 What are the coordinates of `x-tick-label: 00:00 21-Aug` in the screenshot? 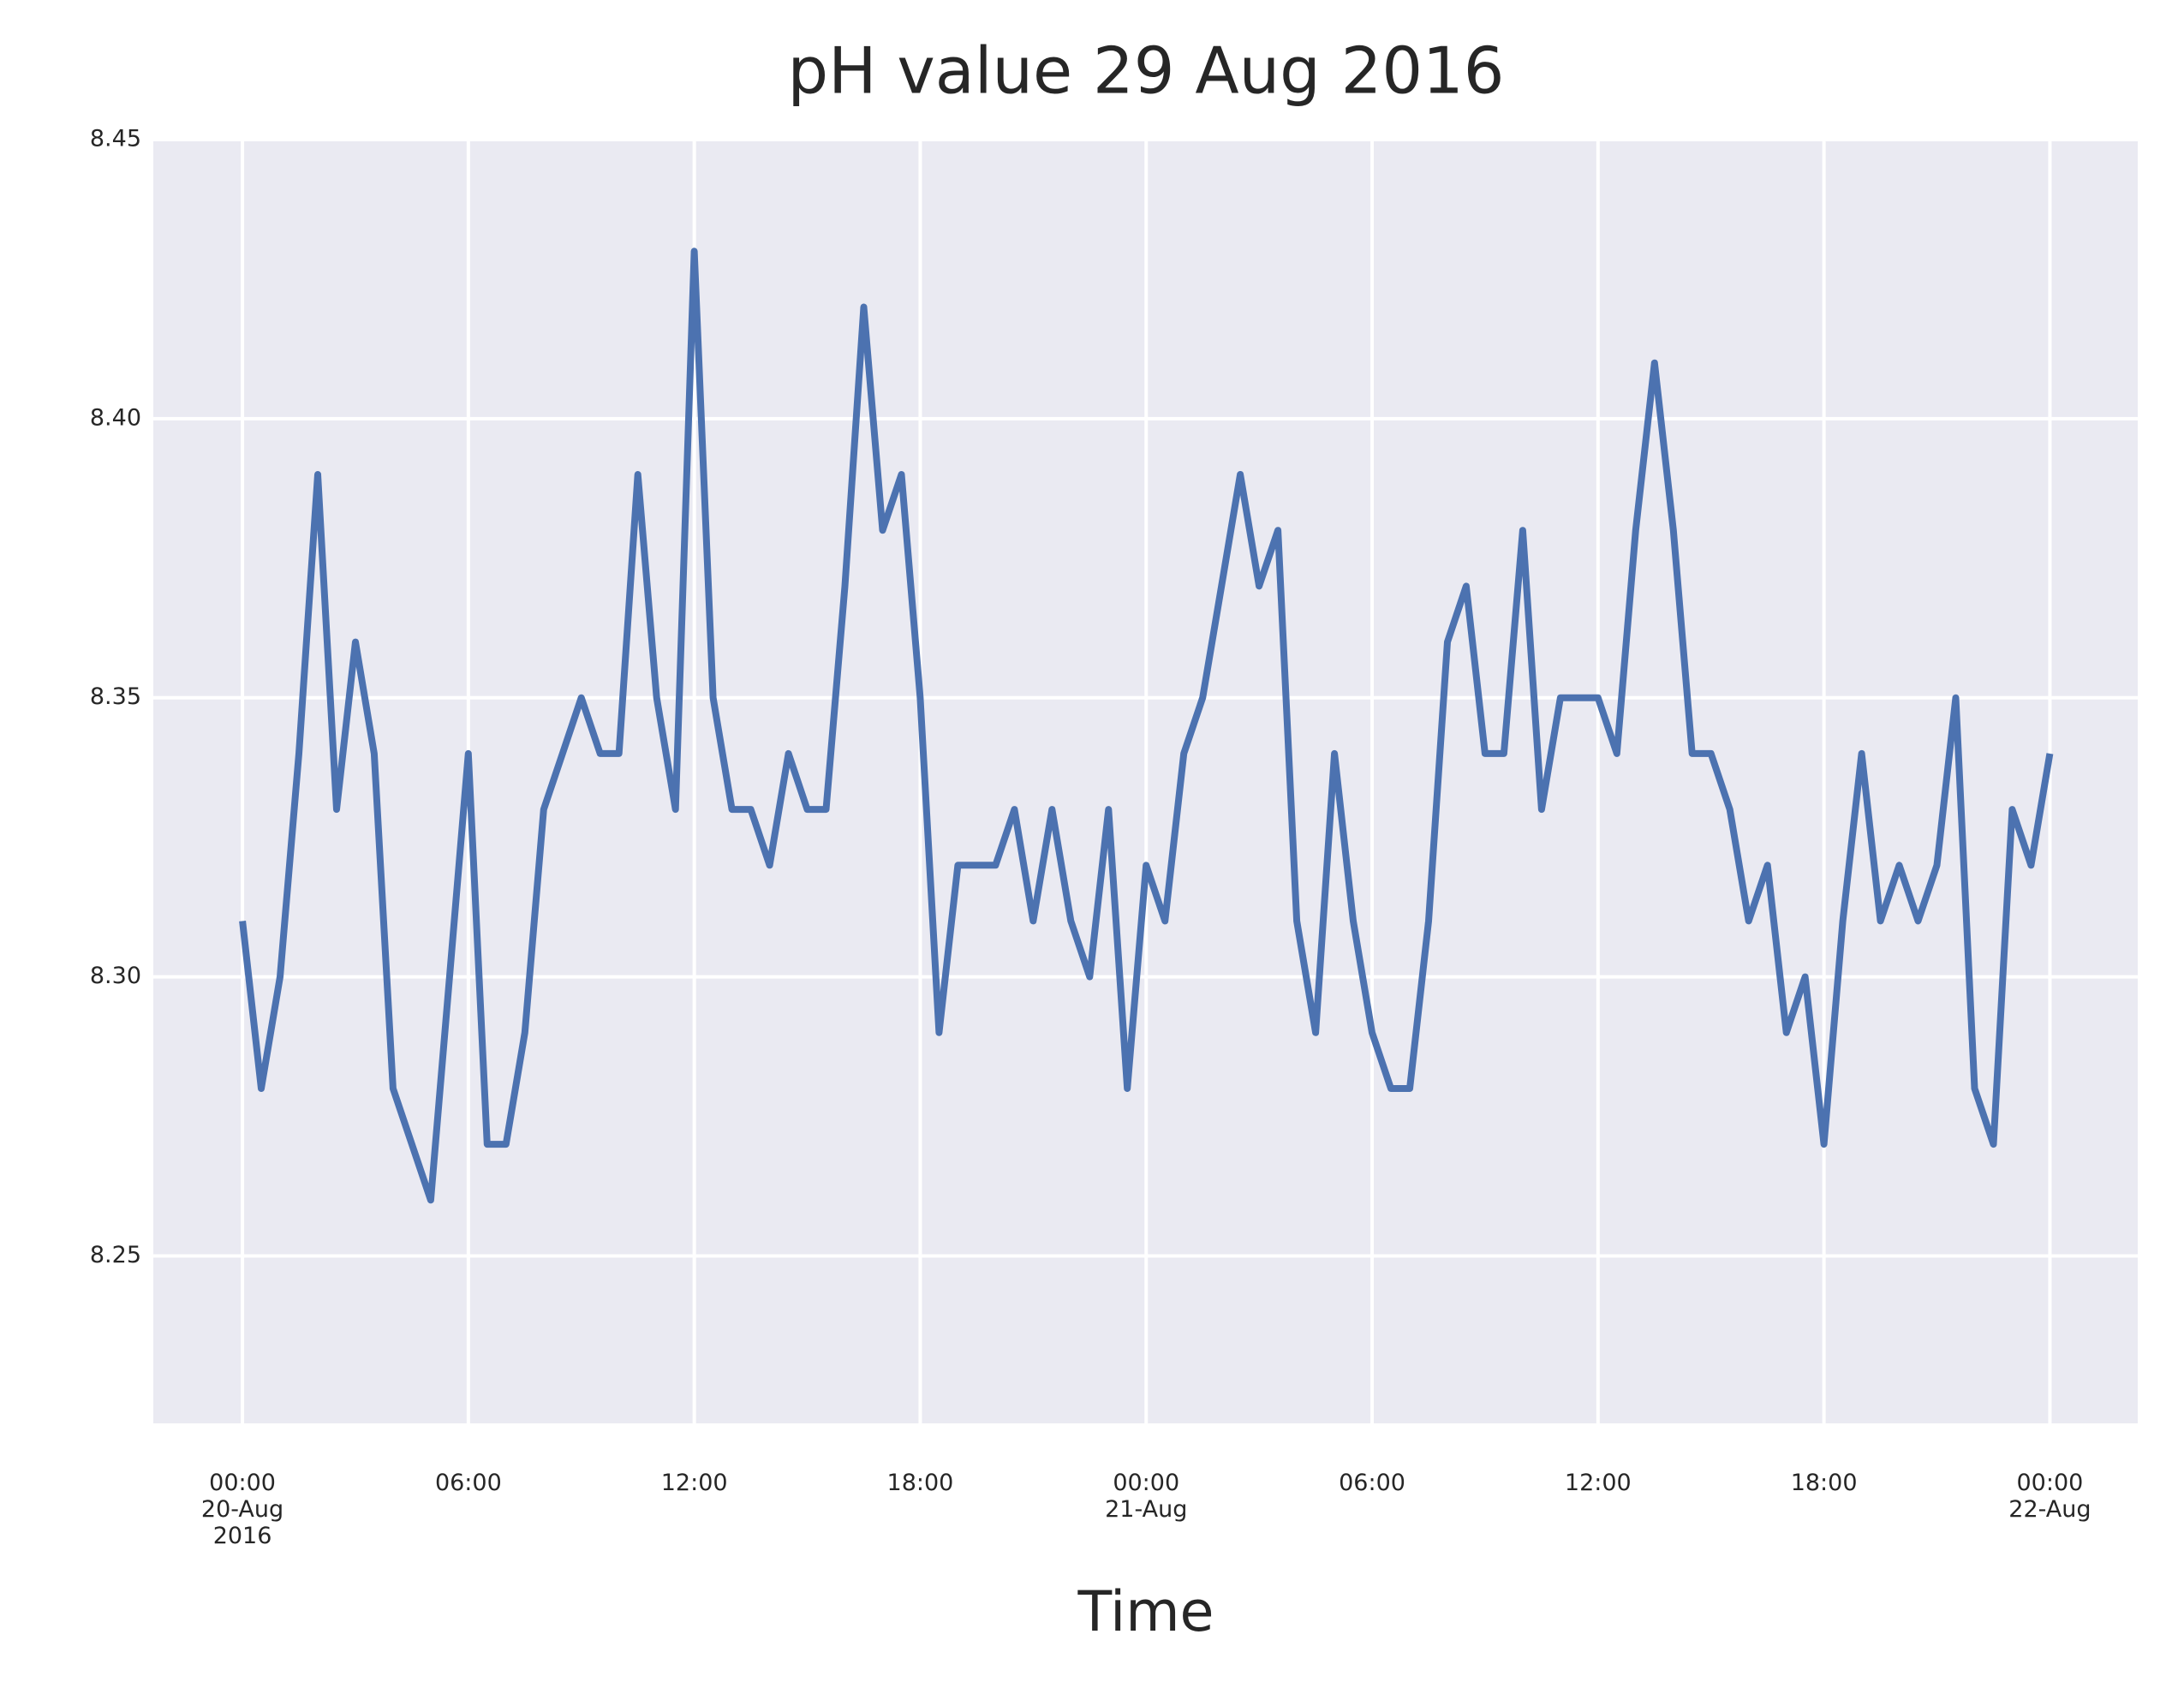 It's located at (1146, 1496).